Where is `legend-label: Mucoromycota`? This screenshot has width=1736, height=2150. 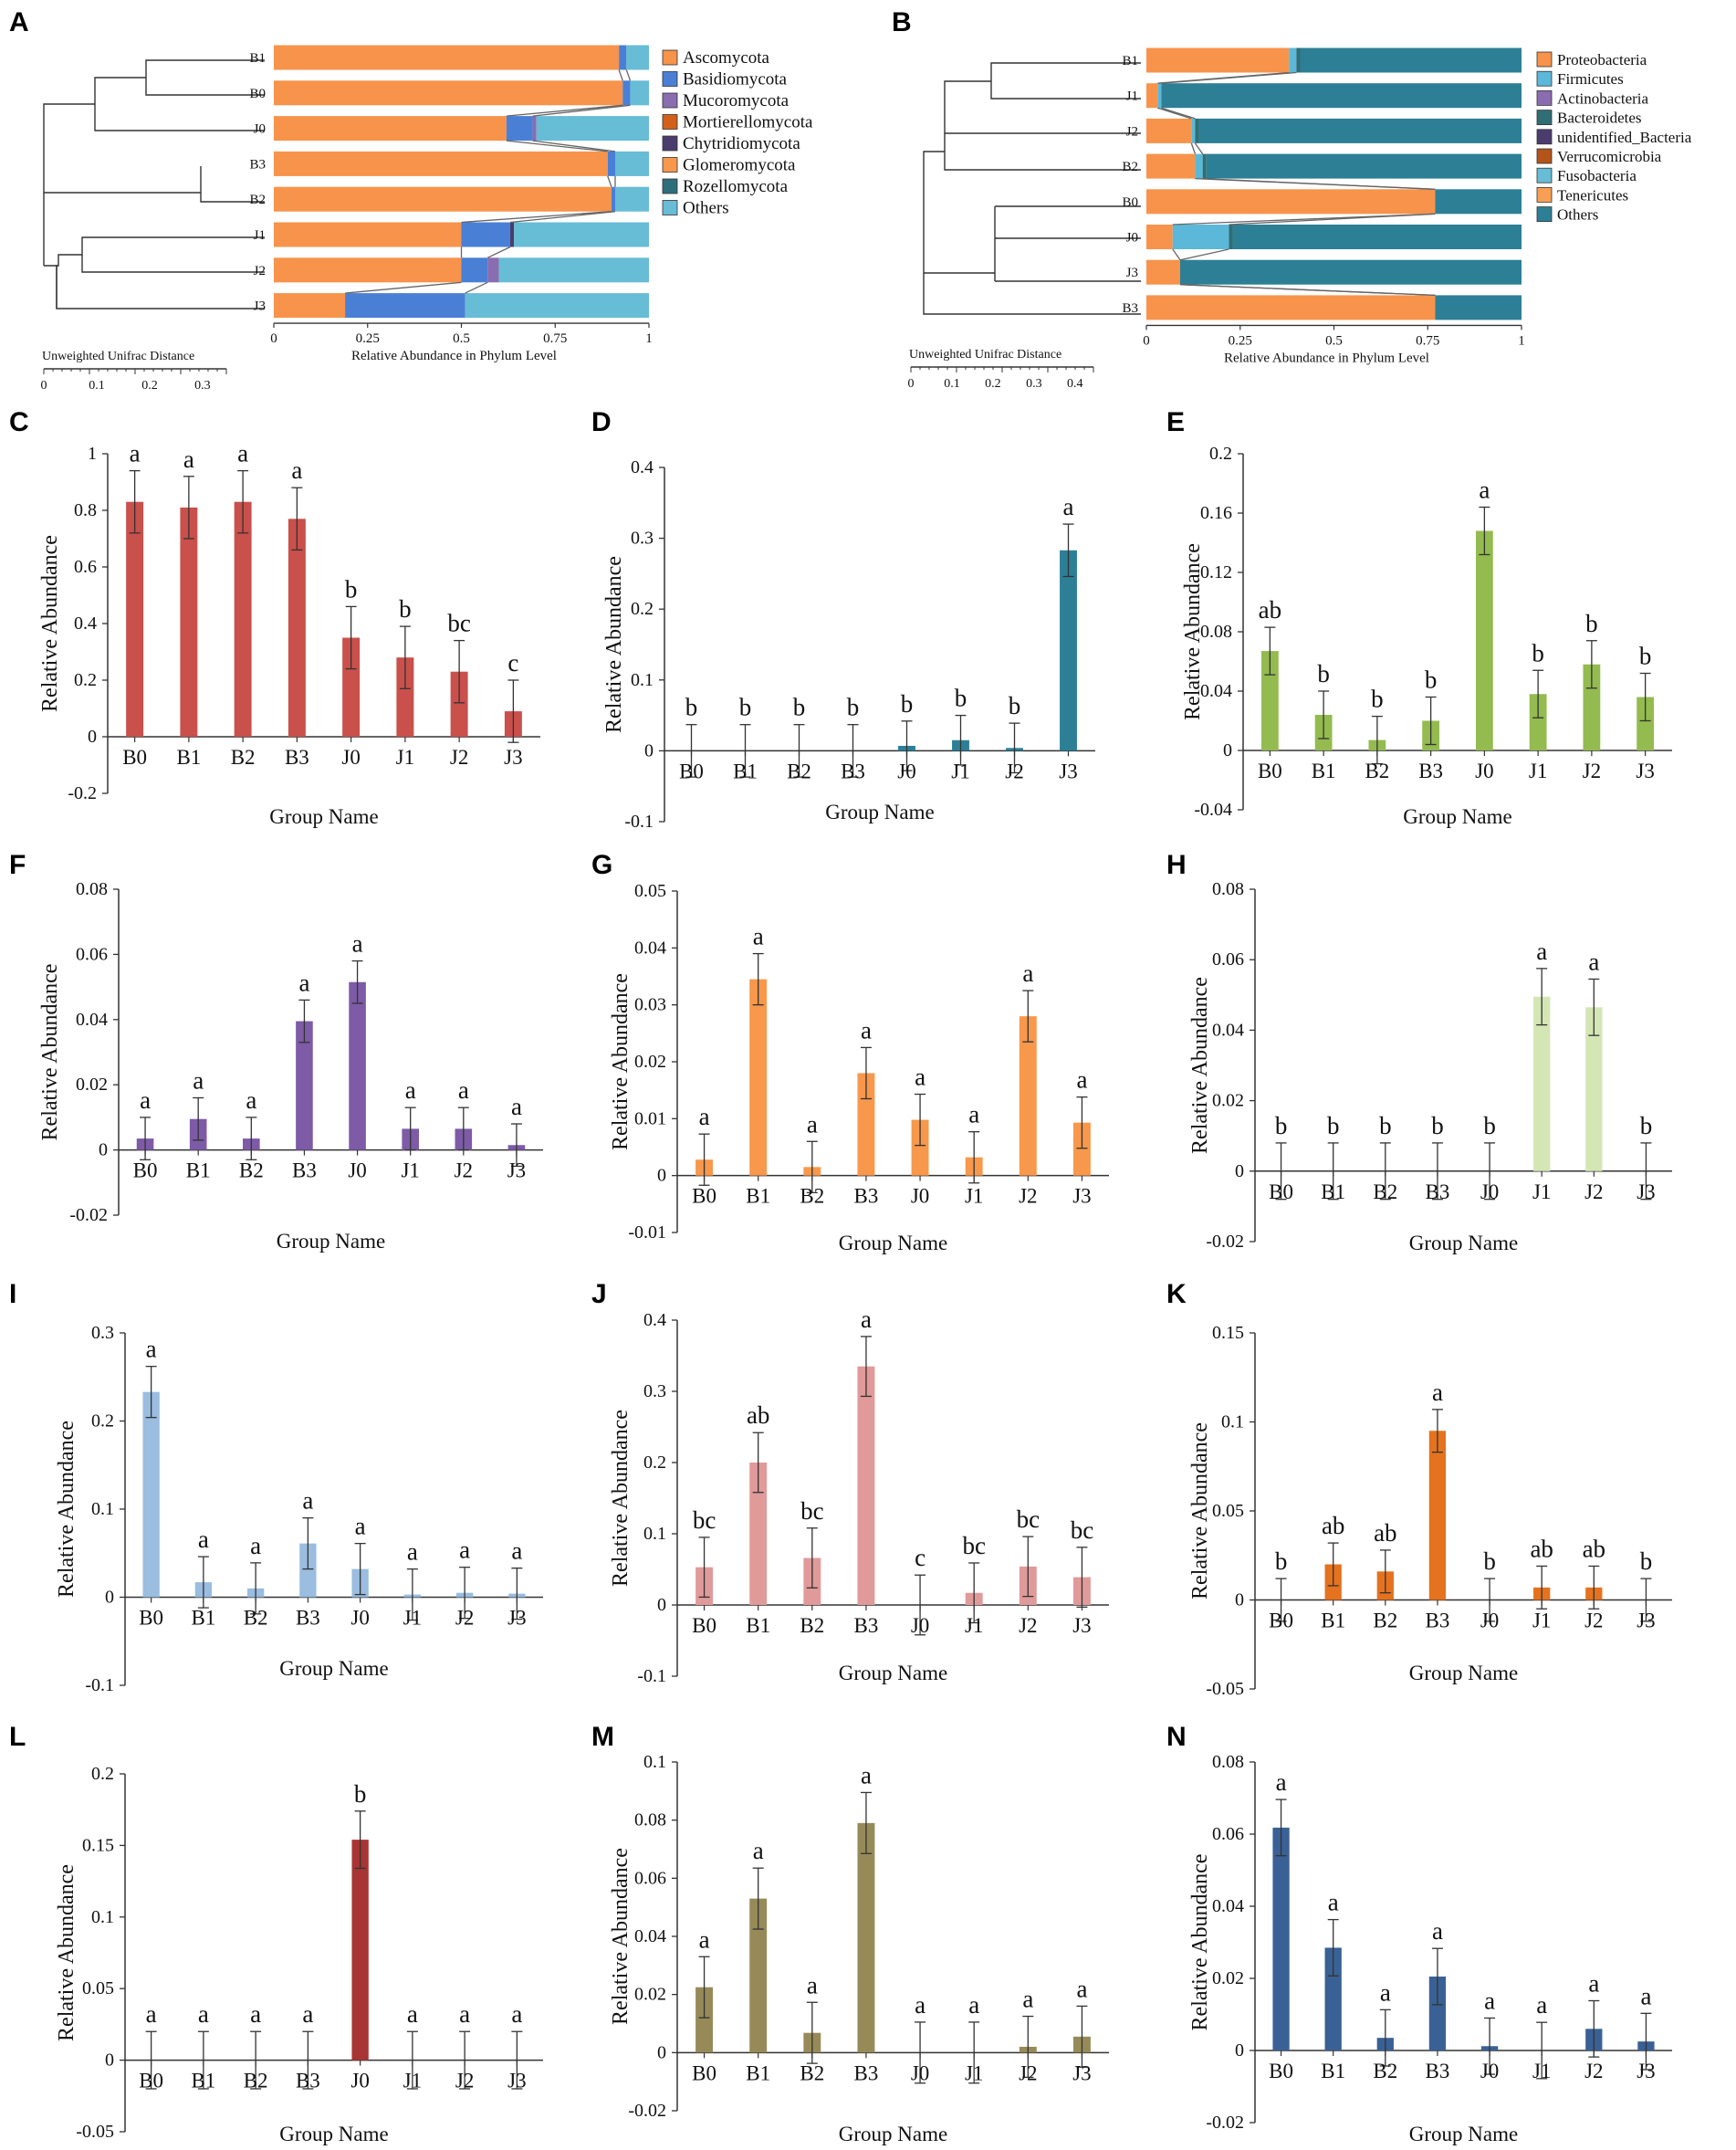 legend-label: Mucoromycota is located at coordinates (736, 100).